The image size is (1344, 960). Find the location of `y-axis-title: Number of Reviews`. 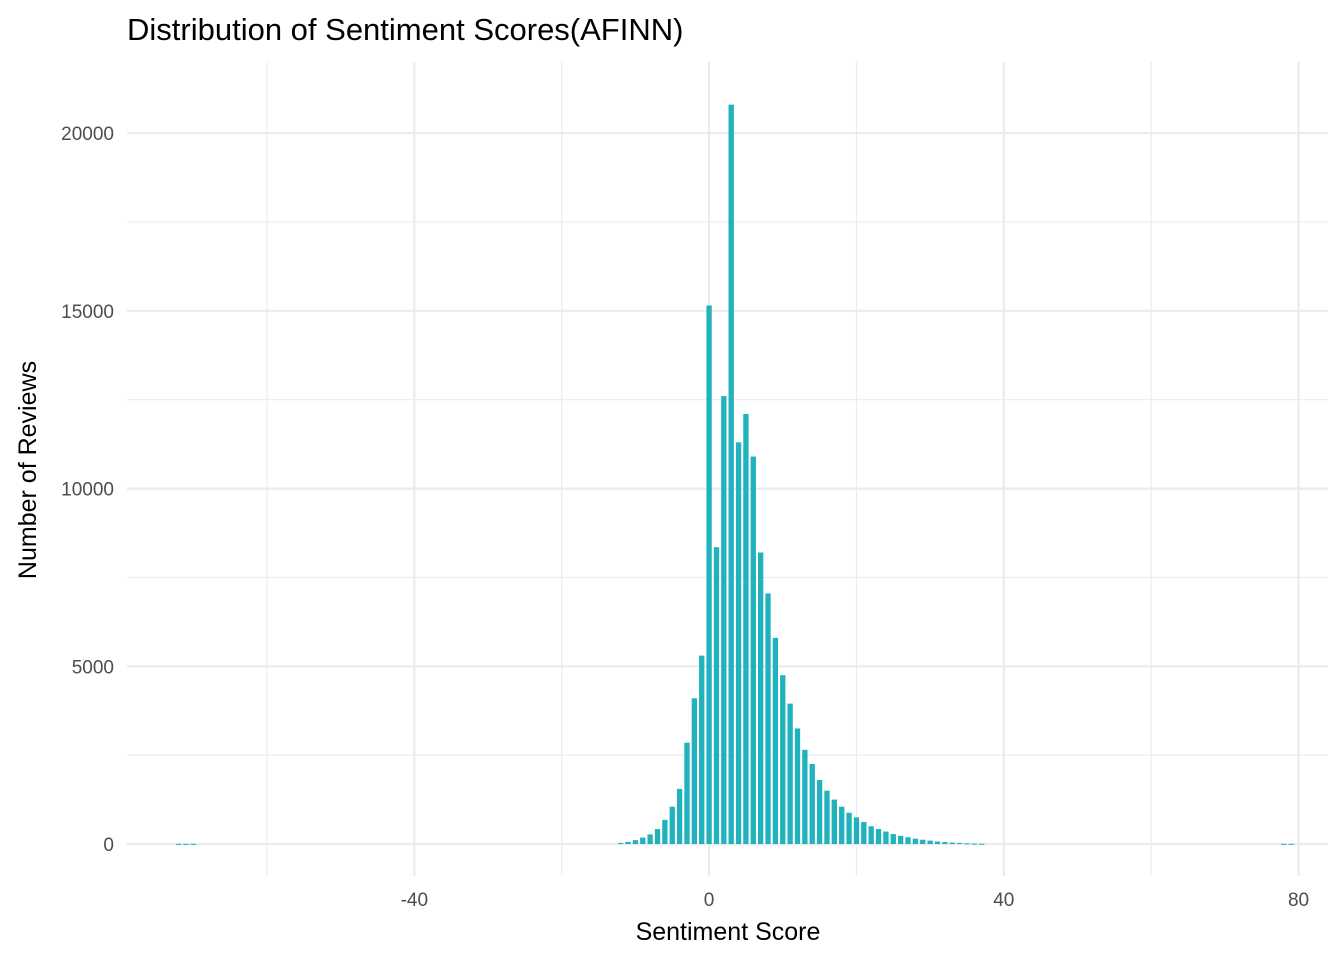

y-axis-title: Number of Reviews is located at coordinates (28, 470).